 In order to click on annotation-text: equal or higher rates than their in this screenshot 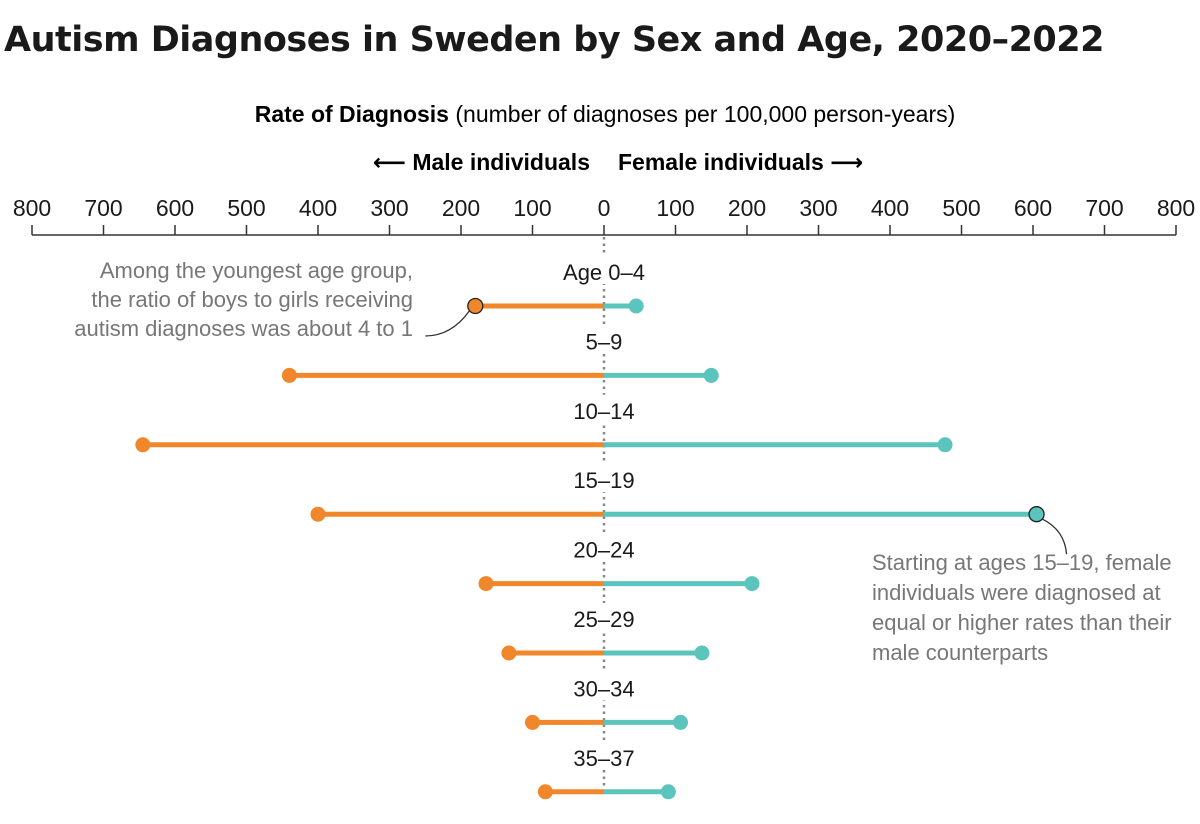, I will do `click(1022, 622)`.